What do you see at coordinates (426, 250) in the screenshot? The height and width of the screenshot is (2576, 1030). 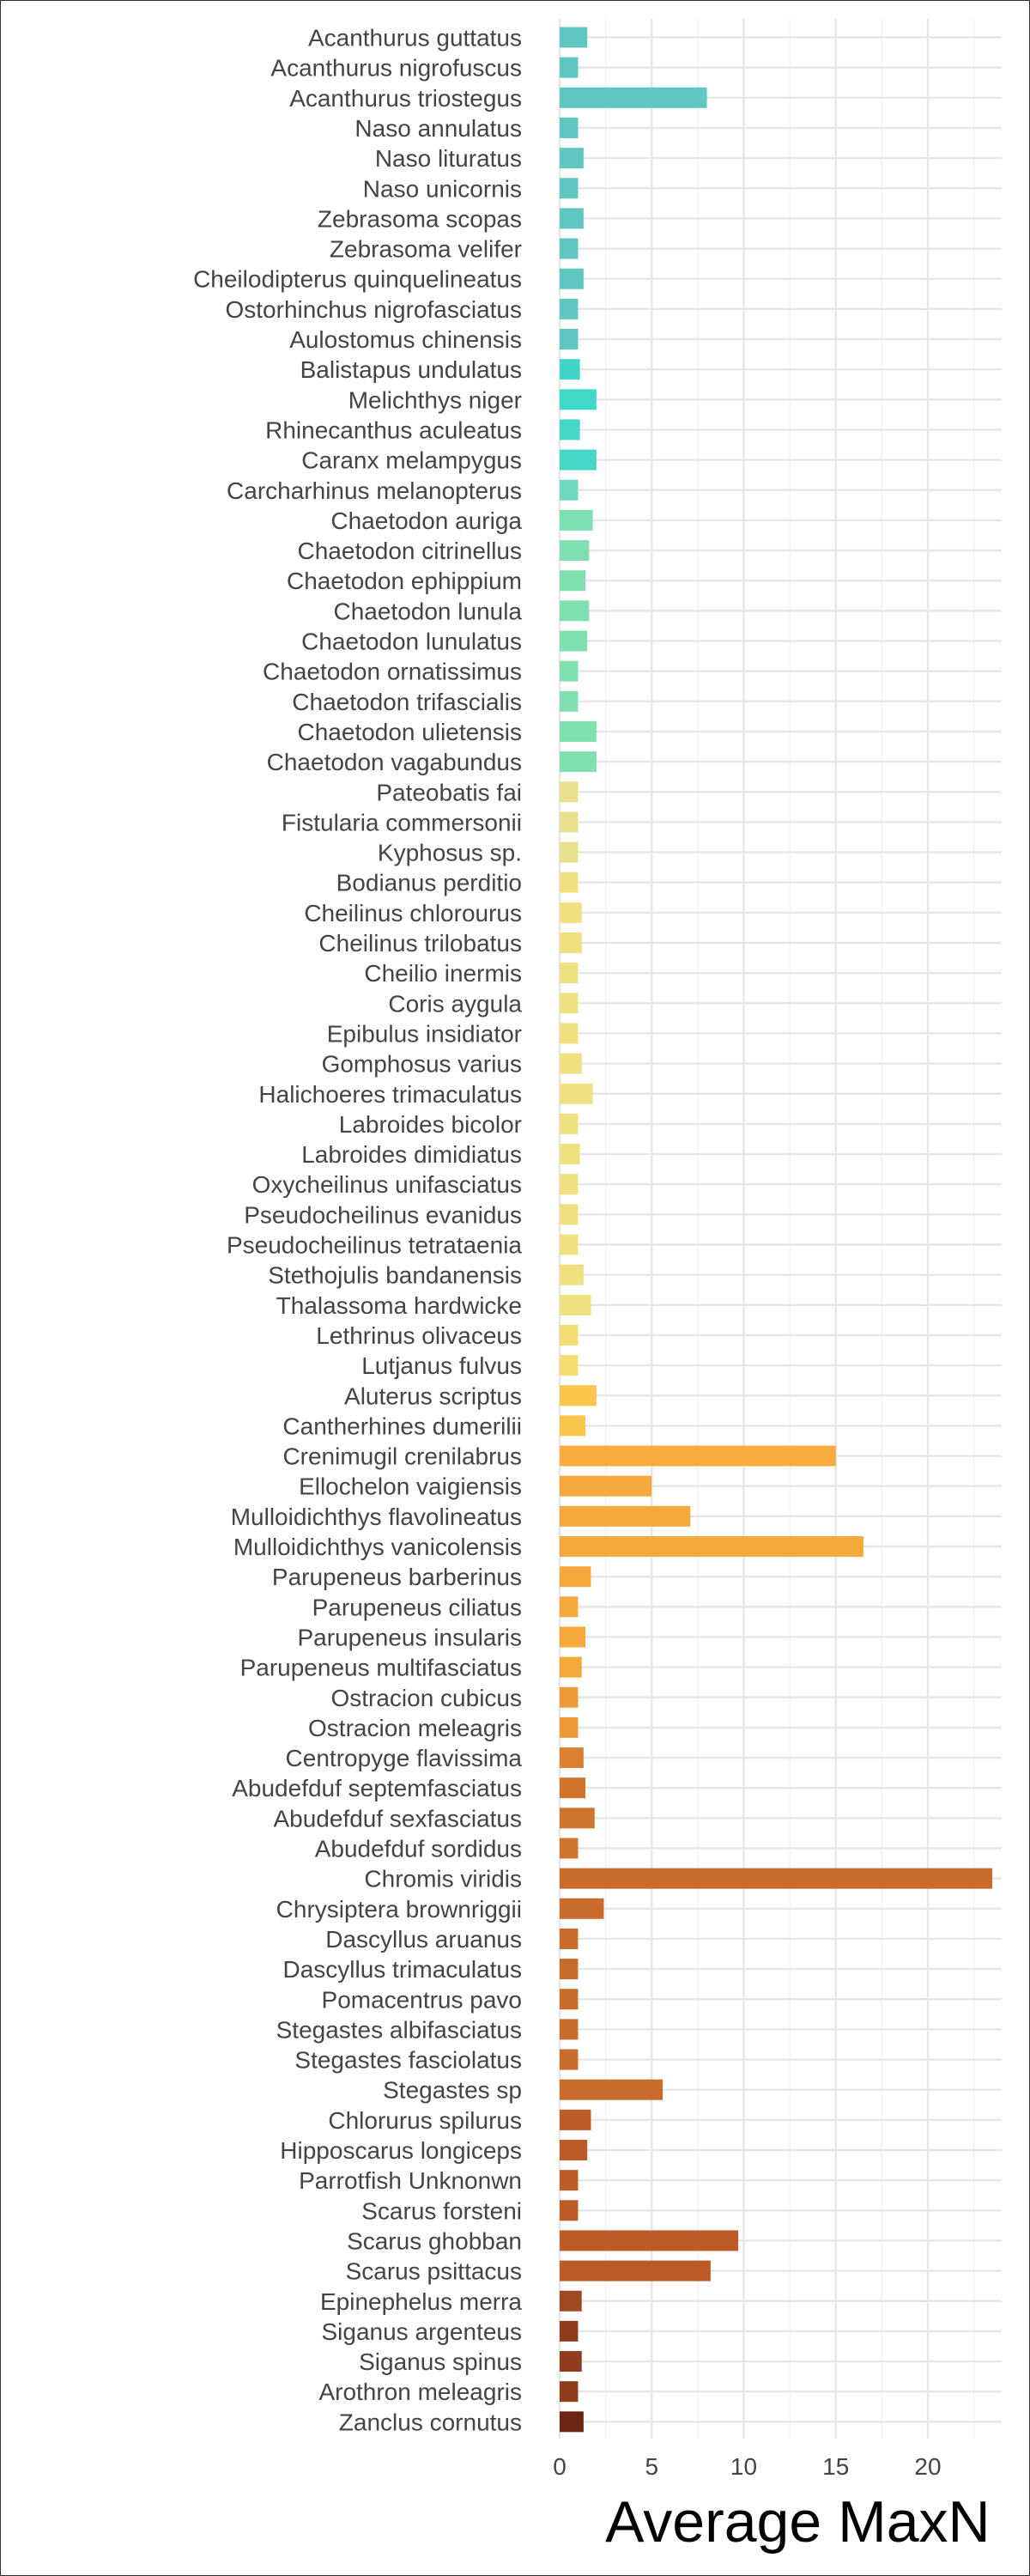 I see `category-label: Zebrasoma velifer` at bounding box center [426, 250].